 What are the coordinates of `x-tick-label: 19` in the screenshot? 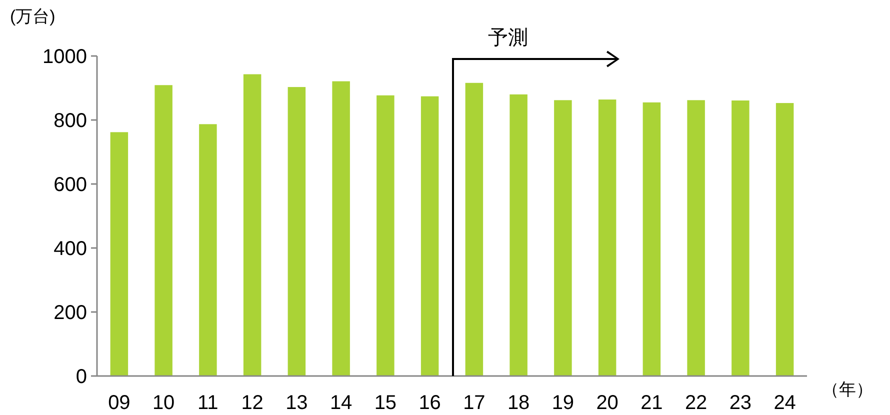 It's located at (563, 403).